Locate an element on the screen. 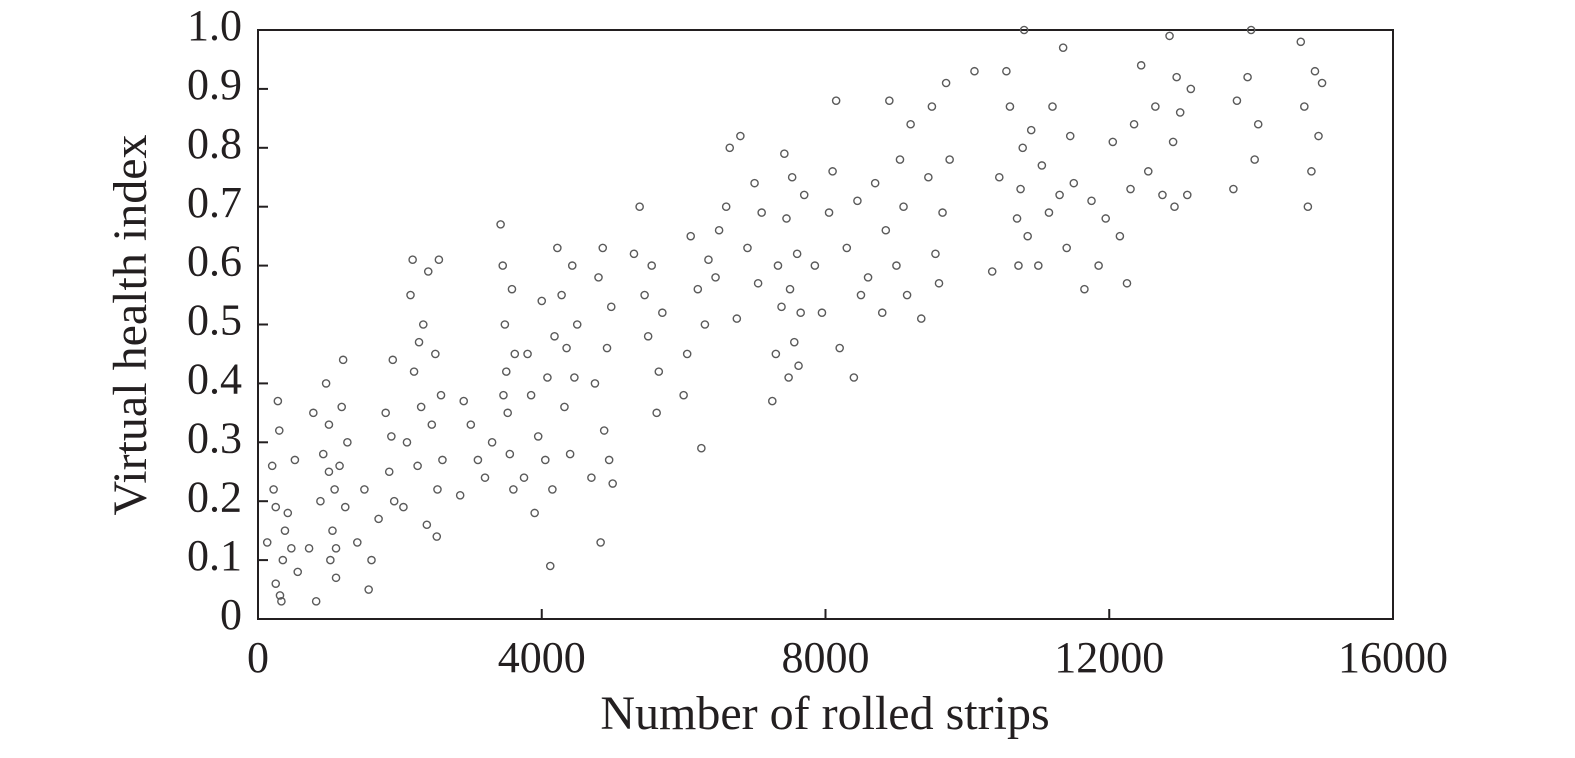  x-axis-label: Number of rolled strips is located at coordinates (824, 713).